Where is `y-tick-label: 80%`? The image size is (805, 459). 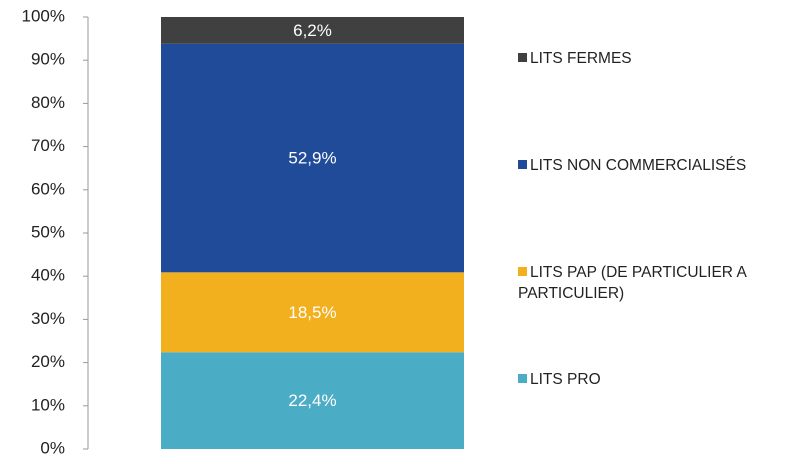 y-tick-label: 80% is located at coordinates (48, 102).